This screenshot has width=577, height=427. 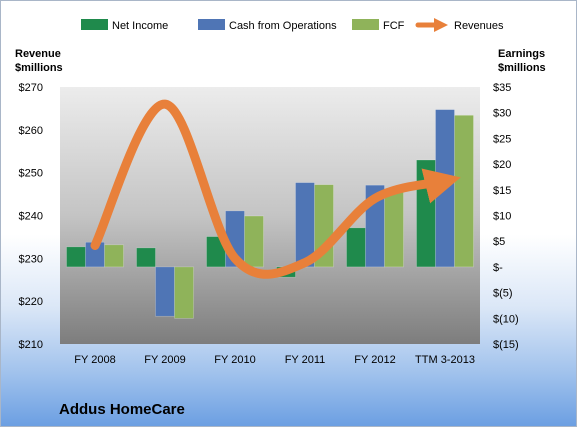 I want to click on left-tick-label: $270, so click(x=31, y=88).